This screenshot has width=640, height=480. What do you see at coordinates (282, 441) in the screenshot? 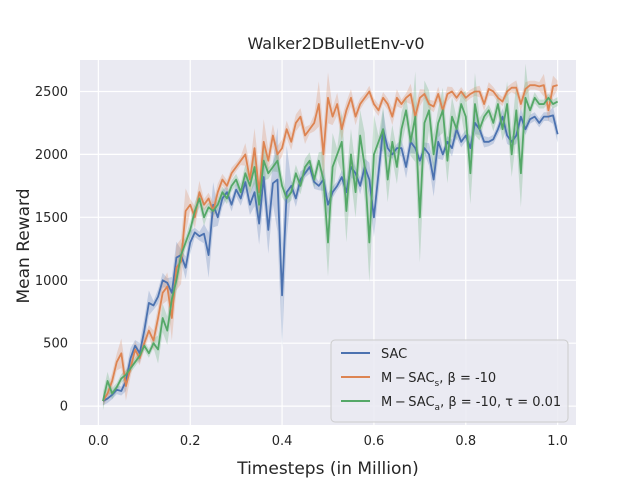
I see `x-tick-label: 0.4` at bounding box center [282, 441].